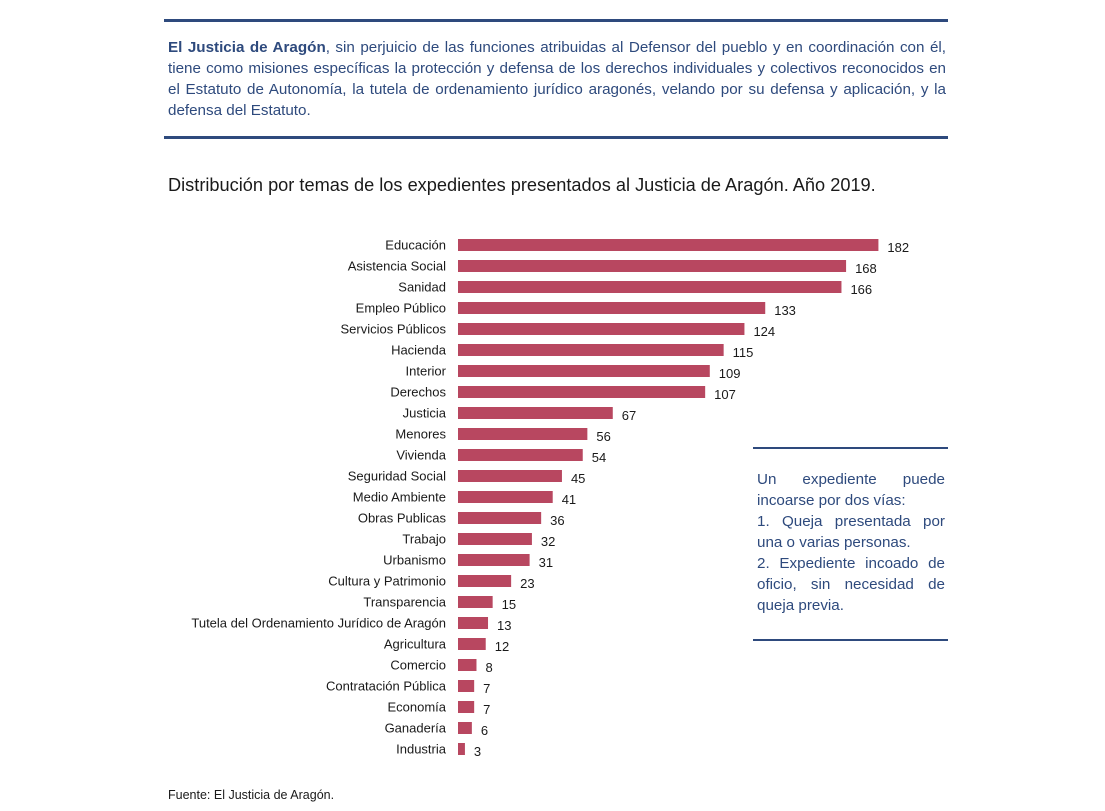 The width and height of the screenshot is (1105, 811). I want to click on category-label: Agricultura, so click(415, 644).